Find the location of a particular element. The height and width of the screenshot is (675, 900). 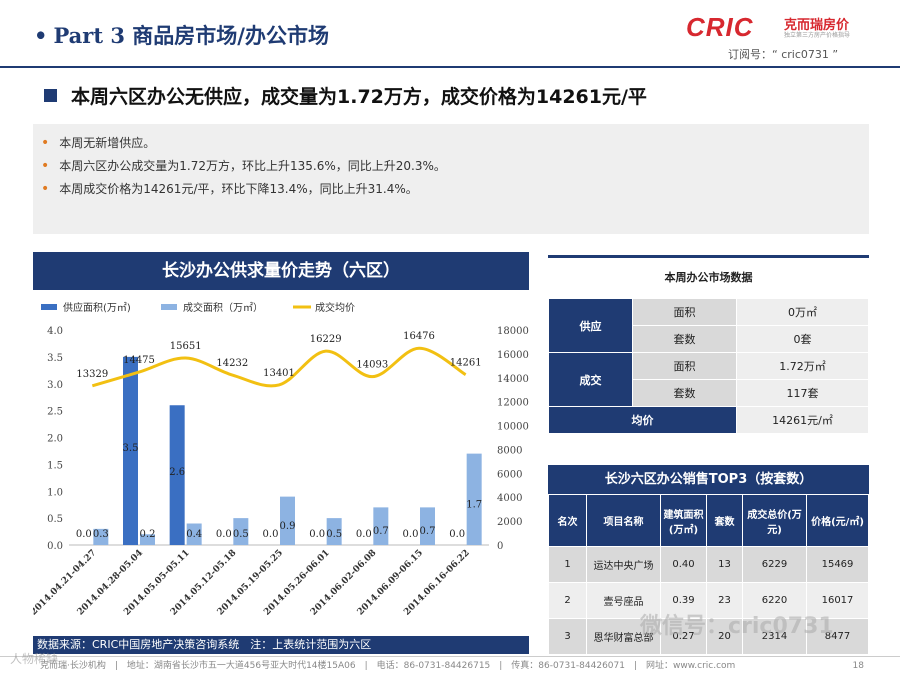

logo-sub-text: 独立第三方房产价格指导 is located at coordinates (817, 35).